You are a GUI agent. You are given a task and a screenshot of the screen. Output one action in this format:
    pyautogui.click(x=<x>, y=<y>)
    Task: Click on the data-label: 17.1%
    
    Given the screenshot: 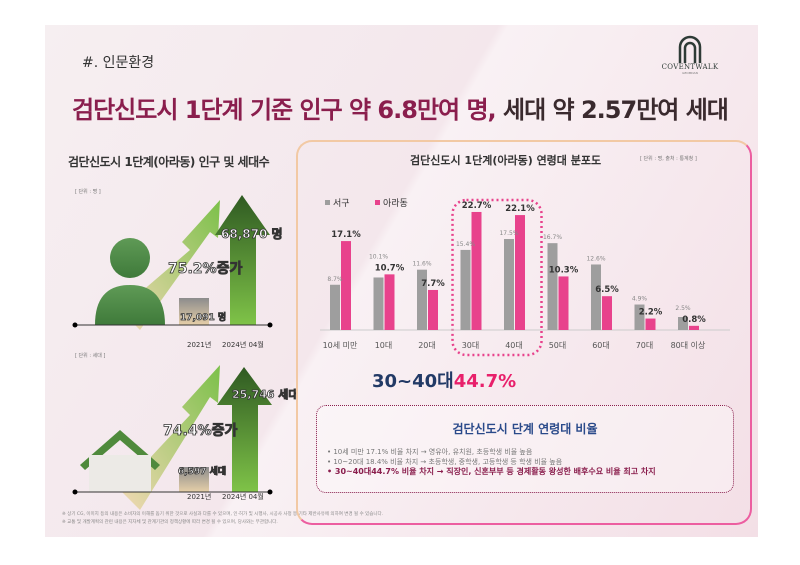 What is the action you would take?
    pyautogui.click(x=346, y=235)
    